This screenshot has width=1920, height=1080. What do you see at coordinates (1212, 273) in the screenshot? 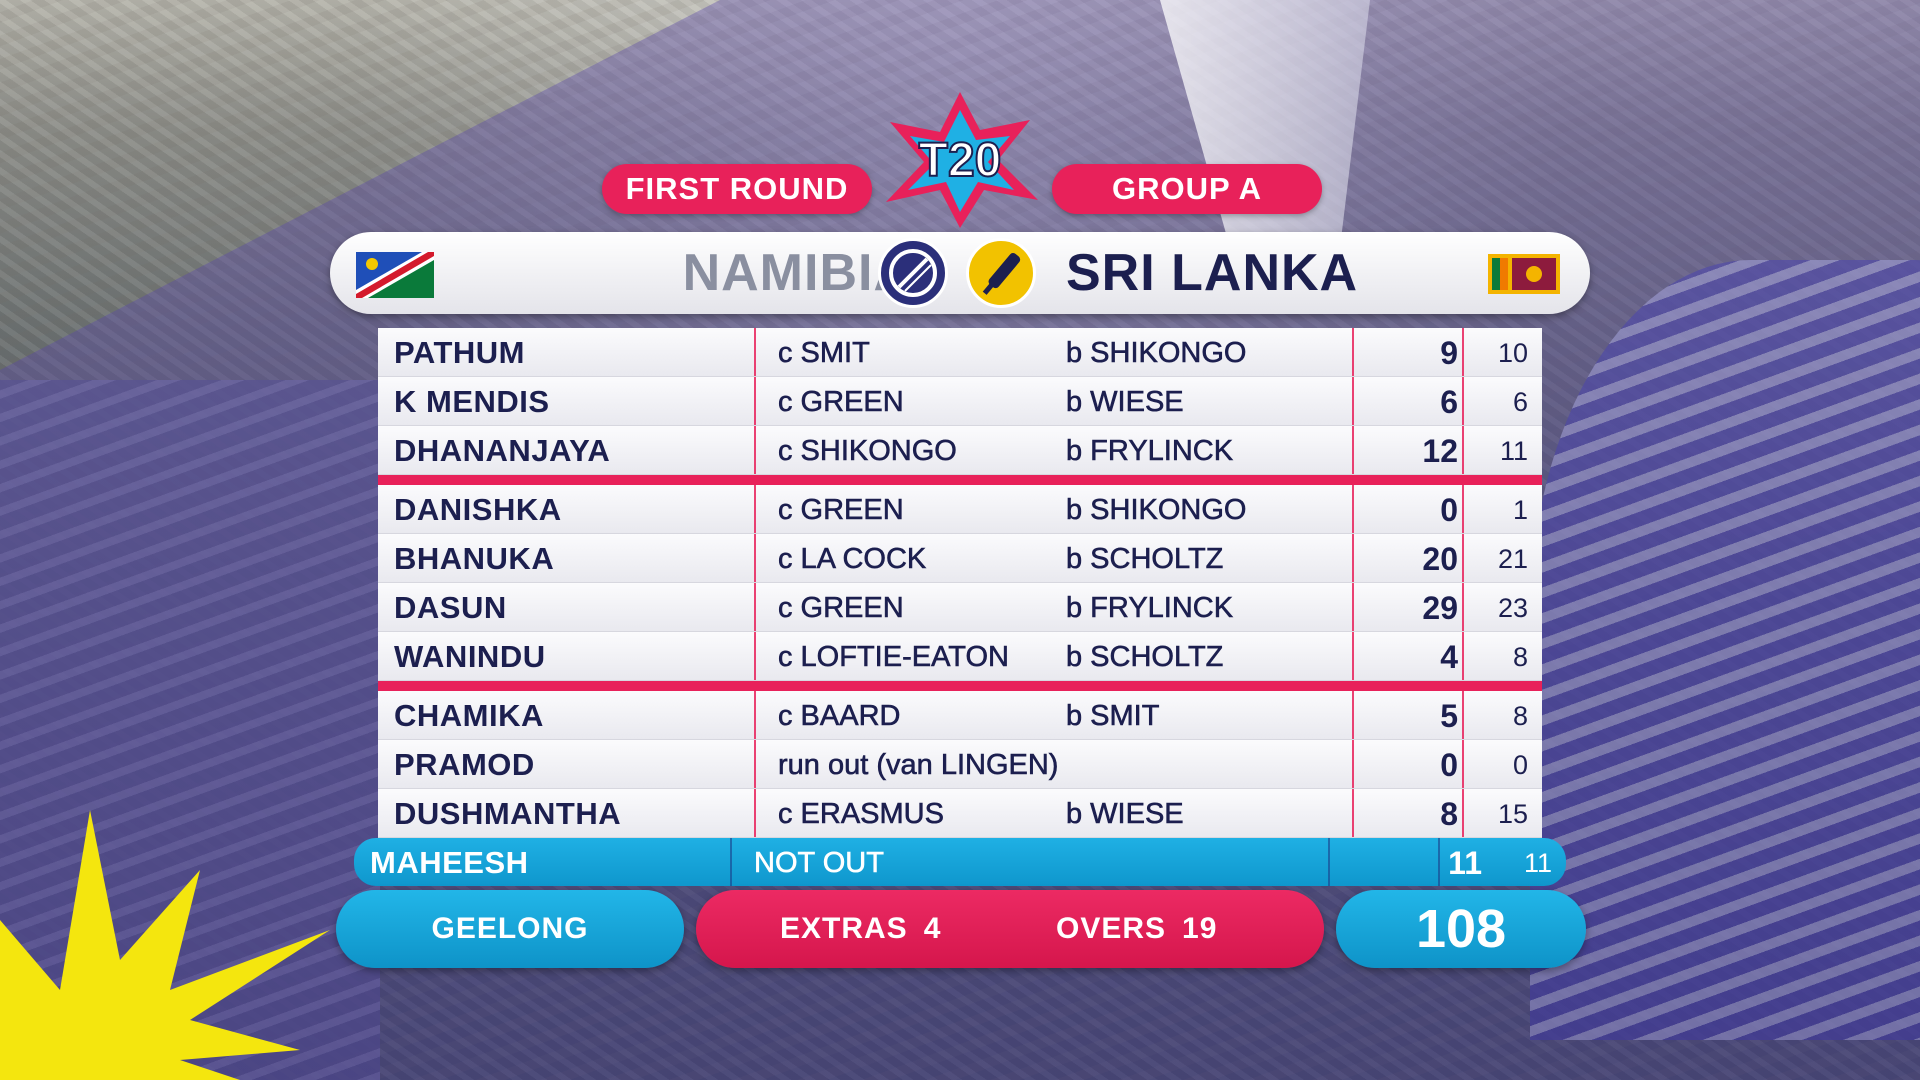
I see `batting-team-name: SRI LANKA` at bounding box center [1212, 273].